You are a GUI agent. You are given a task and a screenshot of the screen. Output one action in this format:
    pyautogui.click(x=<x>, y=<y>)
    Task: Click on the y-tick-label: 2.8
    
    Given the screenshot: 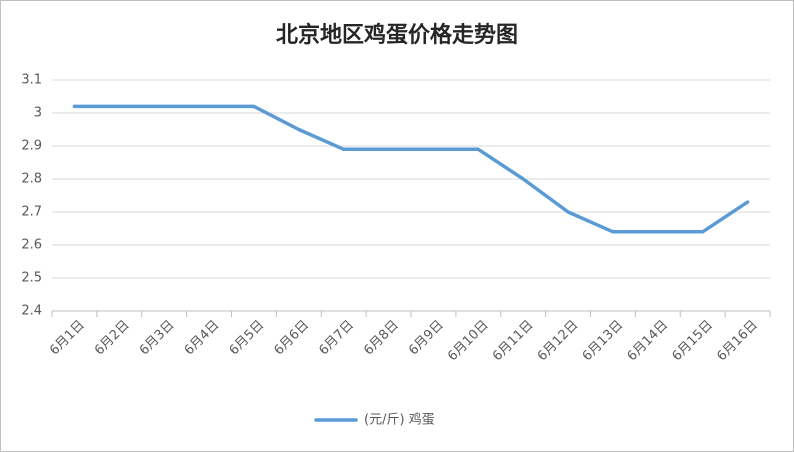 What is the action you would take?
    pyautogui.click(x=31, y=179)
    